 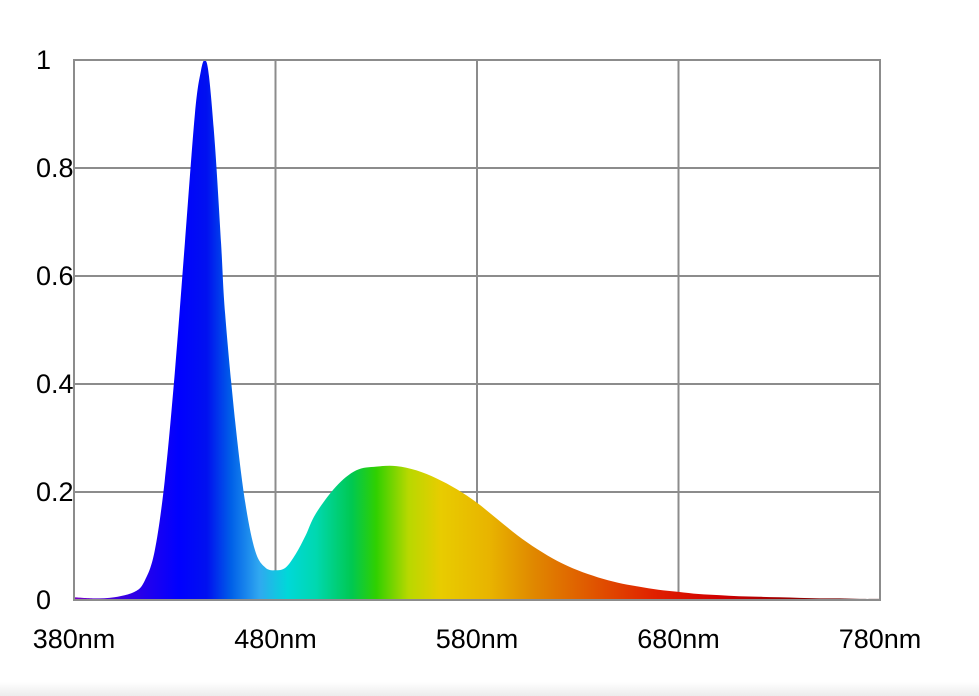 I want to click on y-tick-label: 0.2, so click(x=55, y=492).